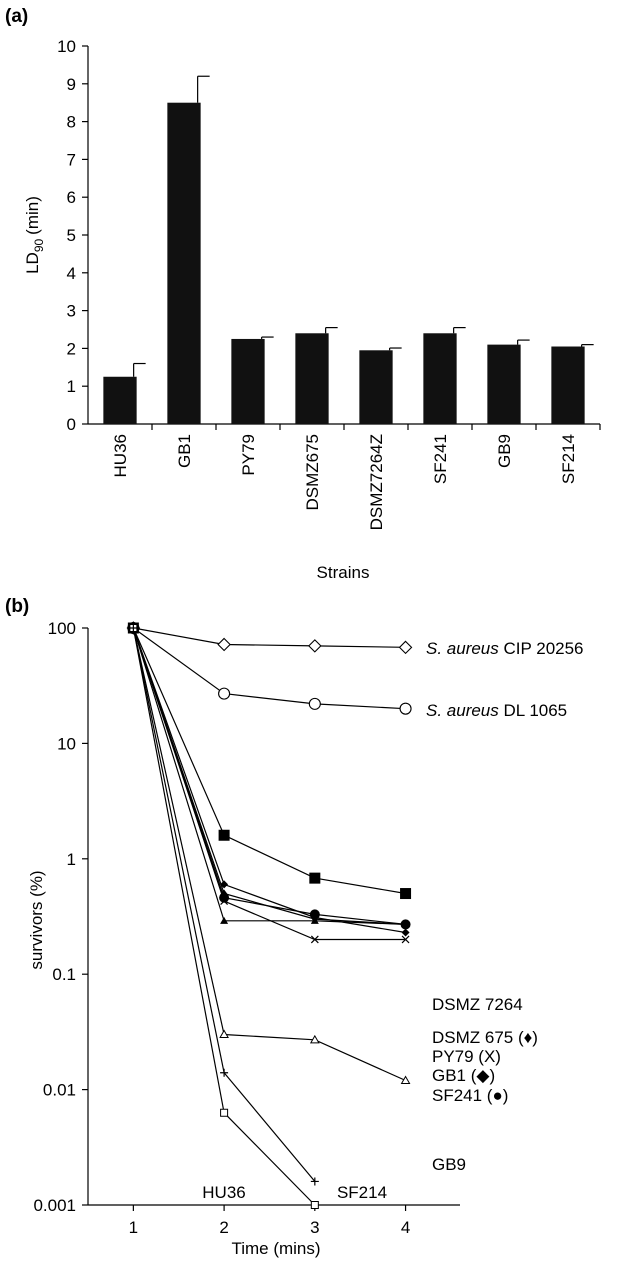  I want to click on y-tick-label: 9, so click(71, 84).